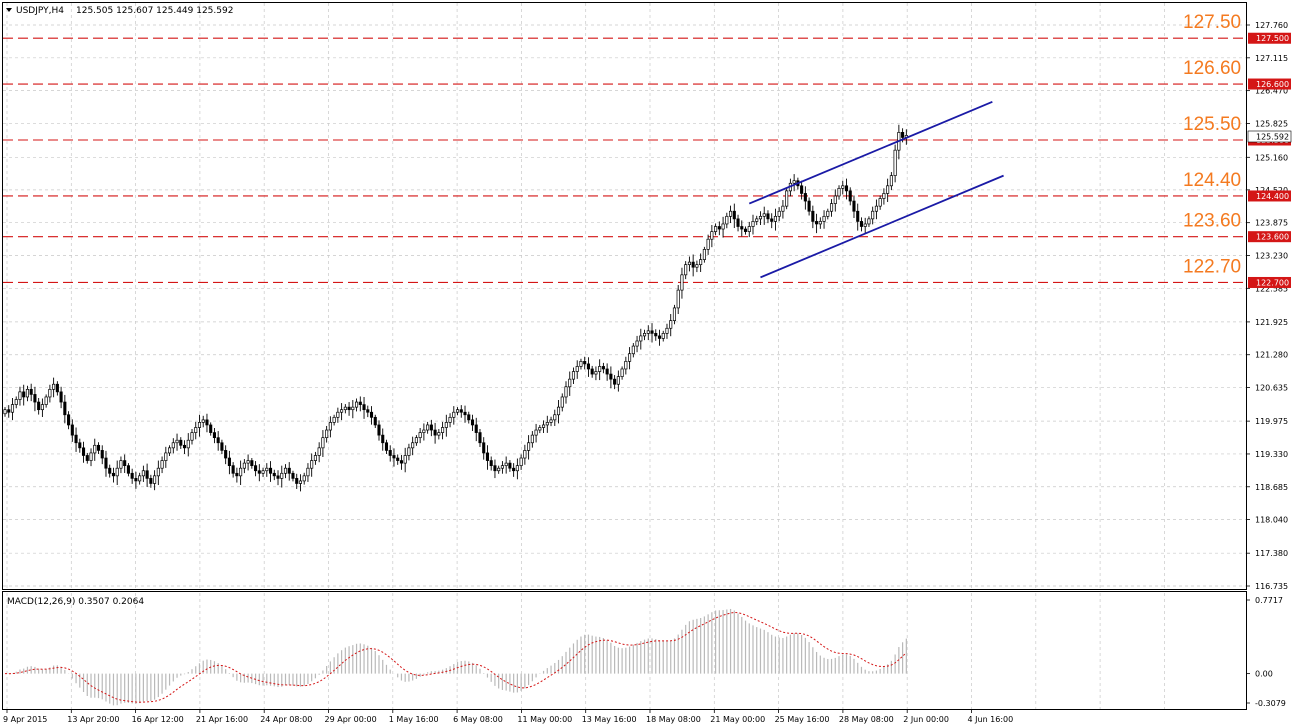  What do you see at coordinates (1271, 256) in the screenshot?
I see `price-tick-label: 123.230` at bounding box center [1271, 256].